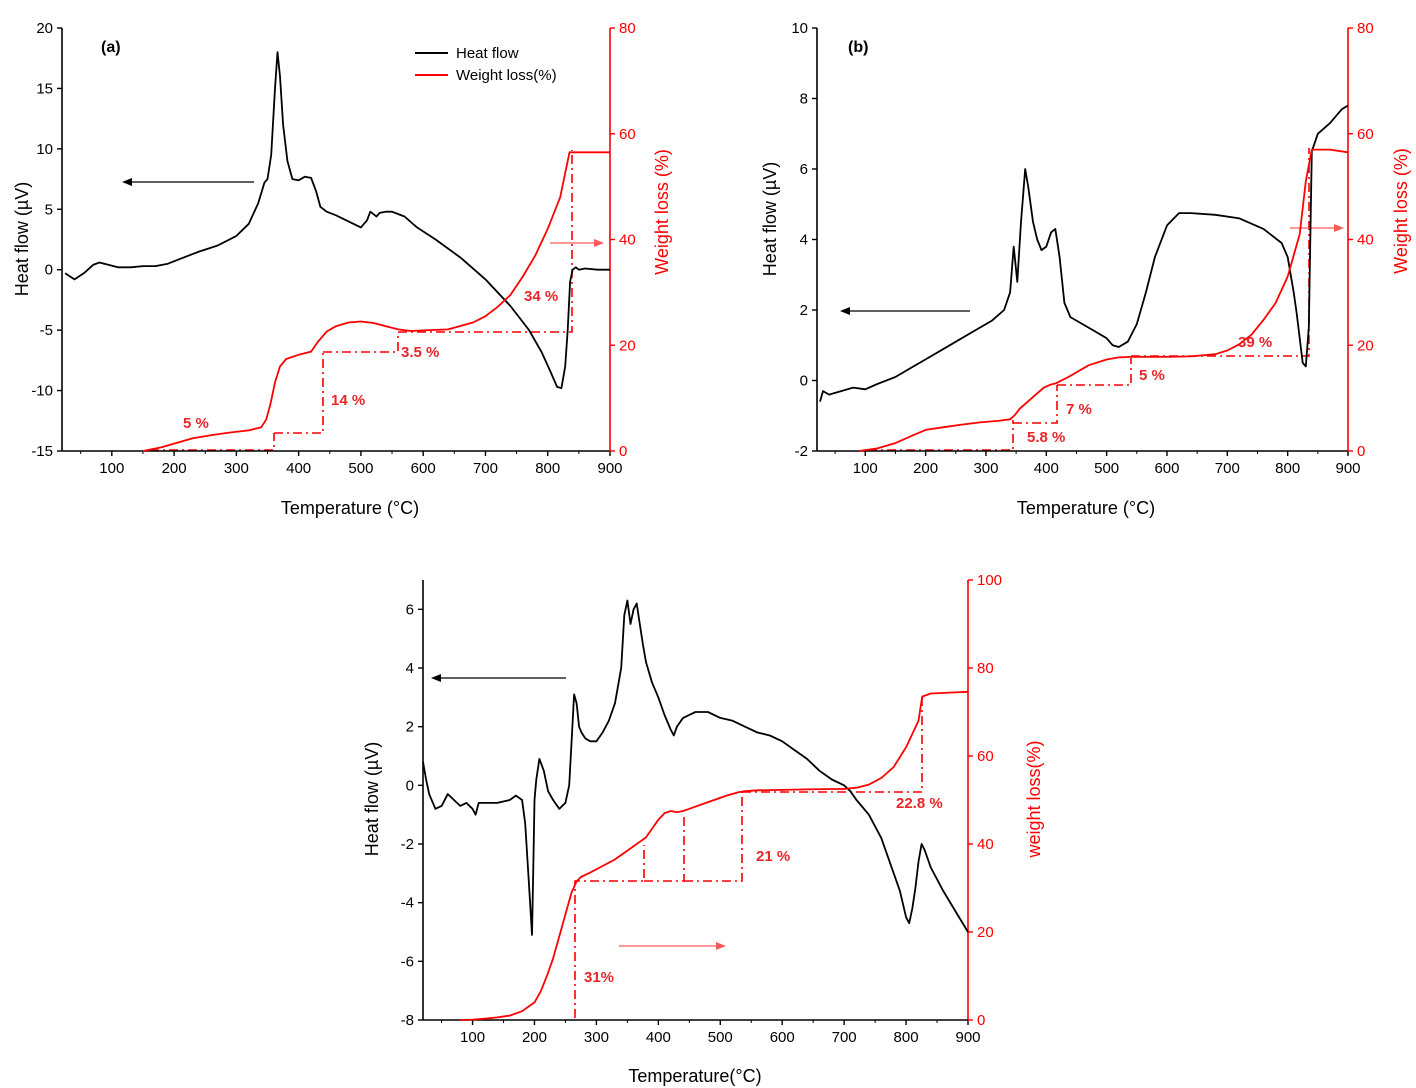 This screenshot has height=1088, width=1416. I want to click on panel-a-y-tick-label: 5, so click(49, 209).